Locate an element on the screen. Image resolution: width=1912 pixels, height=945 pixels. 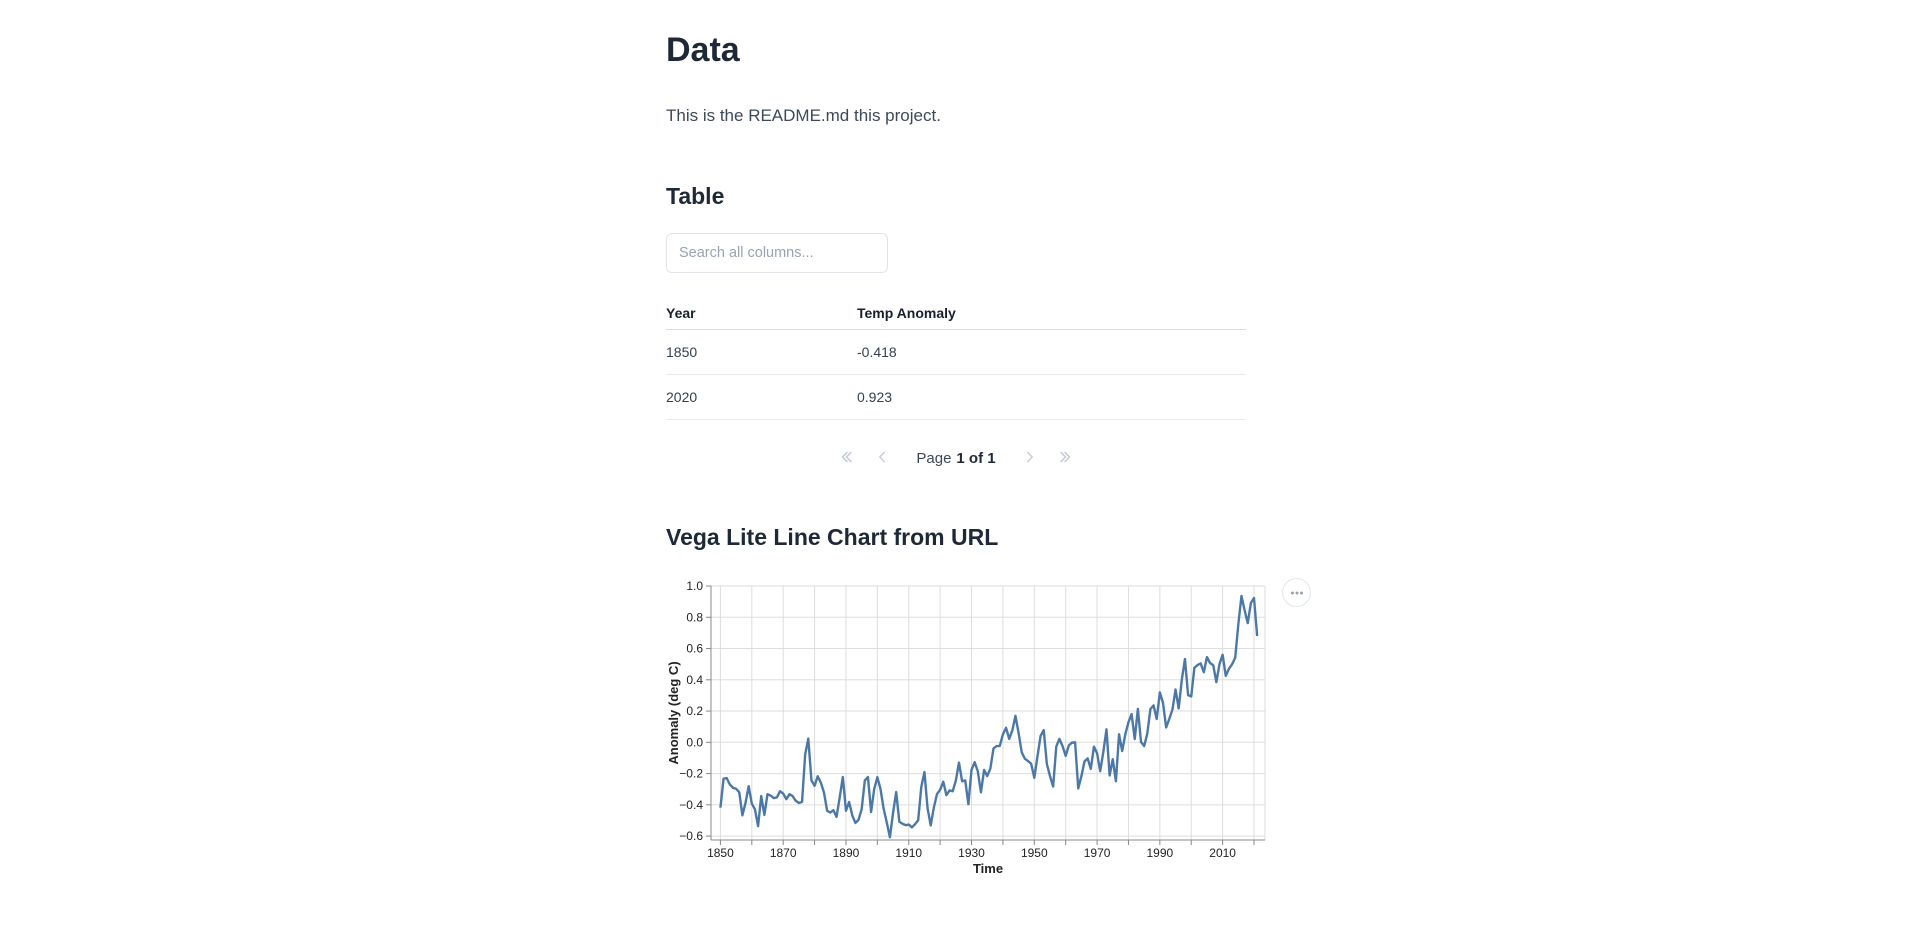
svg-text: −0.6 is located at coordinates (691, 836).